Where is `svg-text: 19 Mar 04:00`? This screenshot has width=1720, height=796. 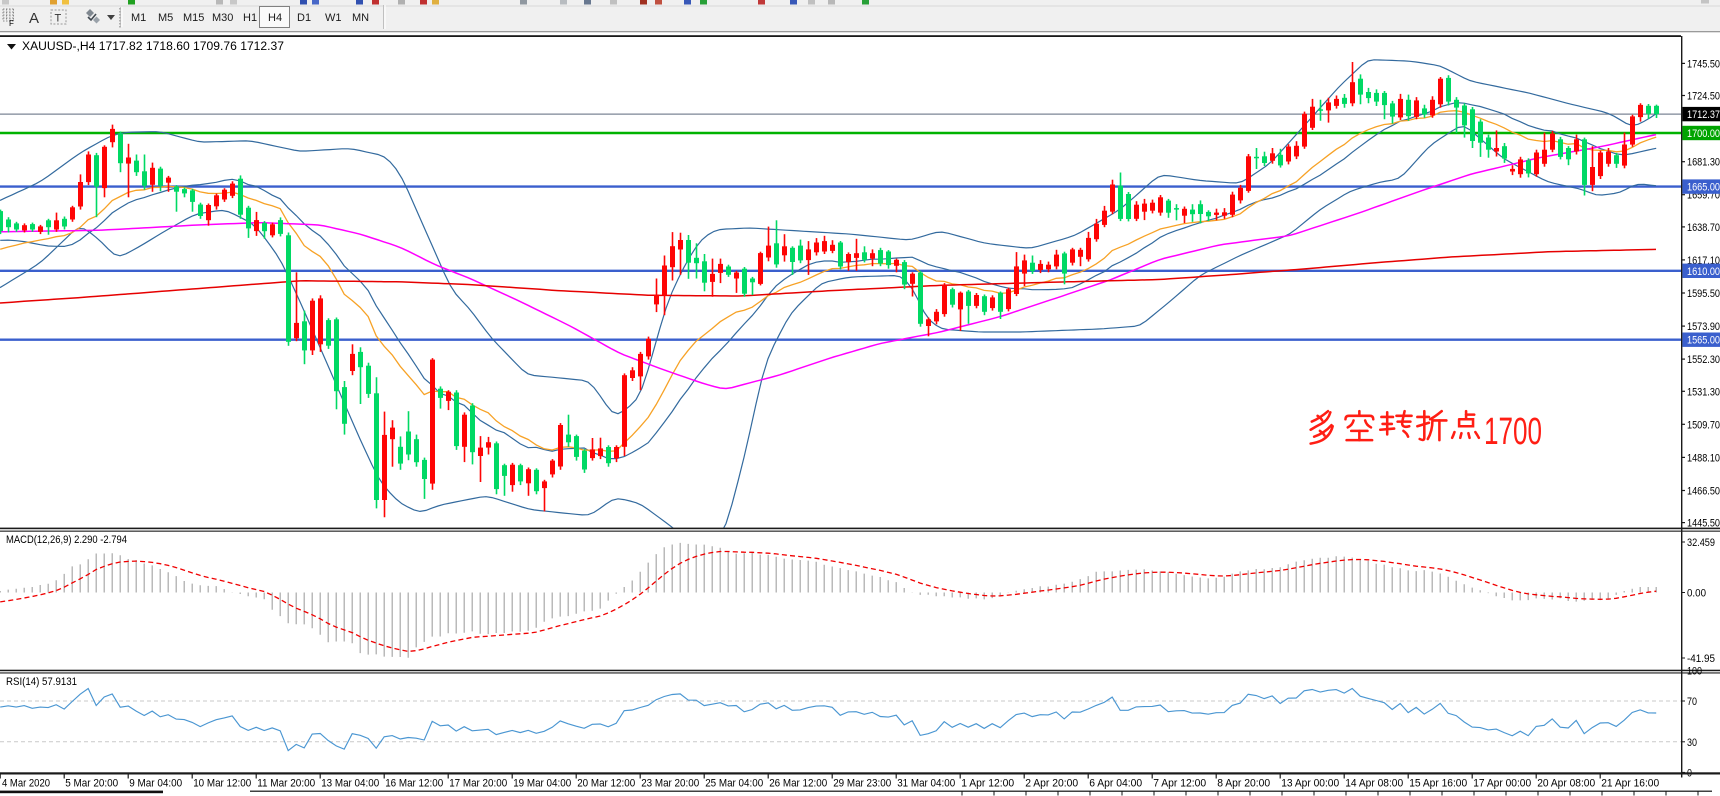
svg-text: 19 Mar 04:00 is located at coordinates (542, 784).